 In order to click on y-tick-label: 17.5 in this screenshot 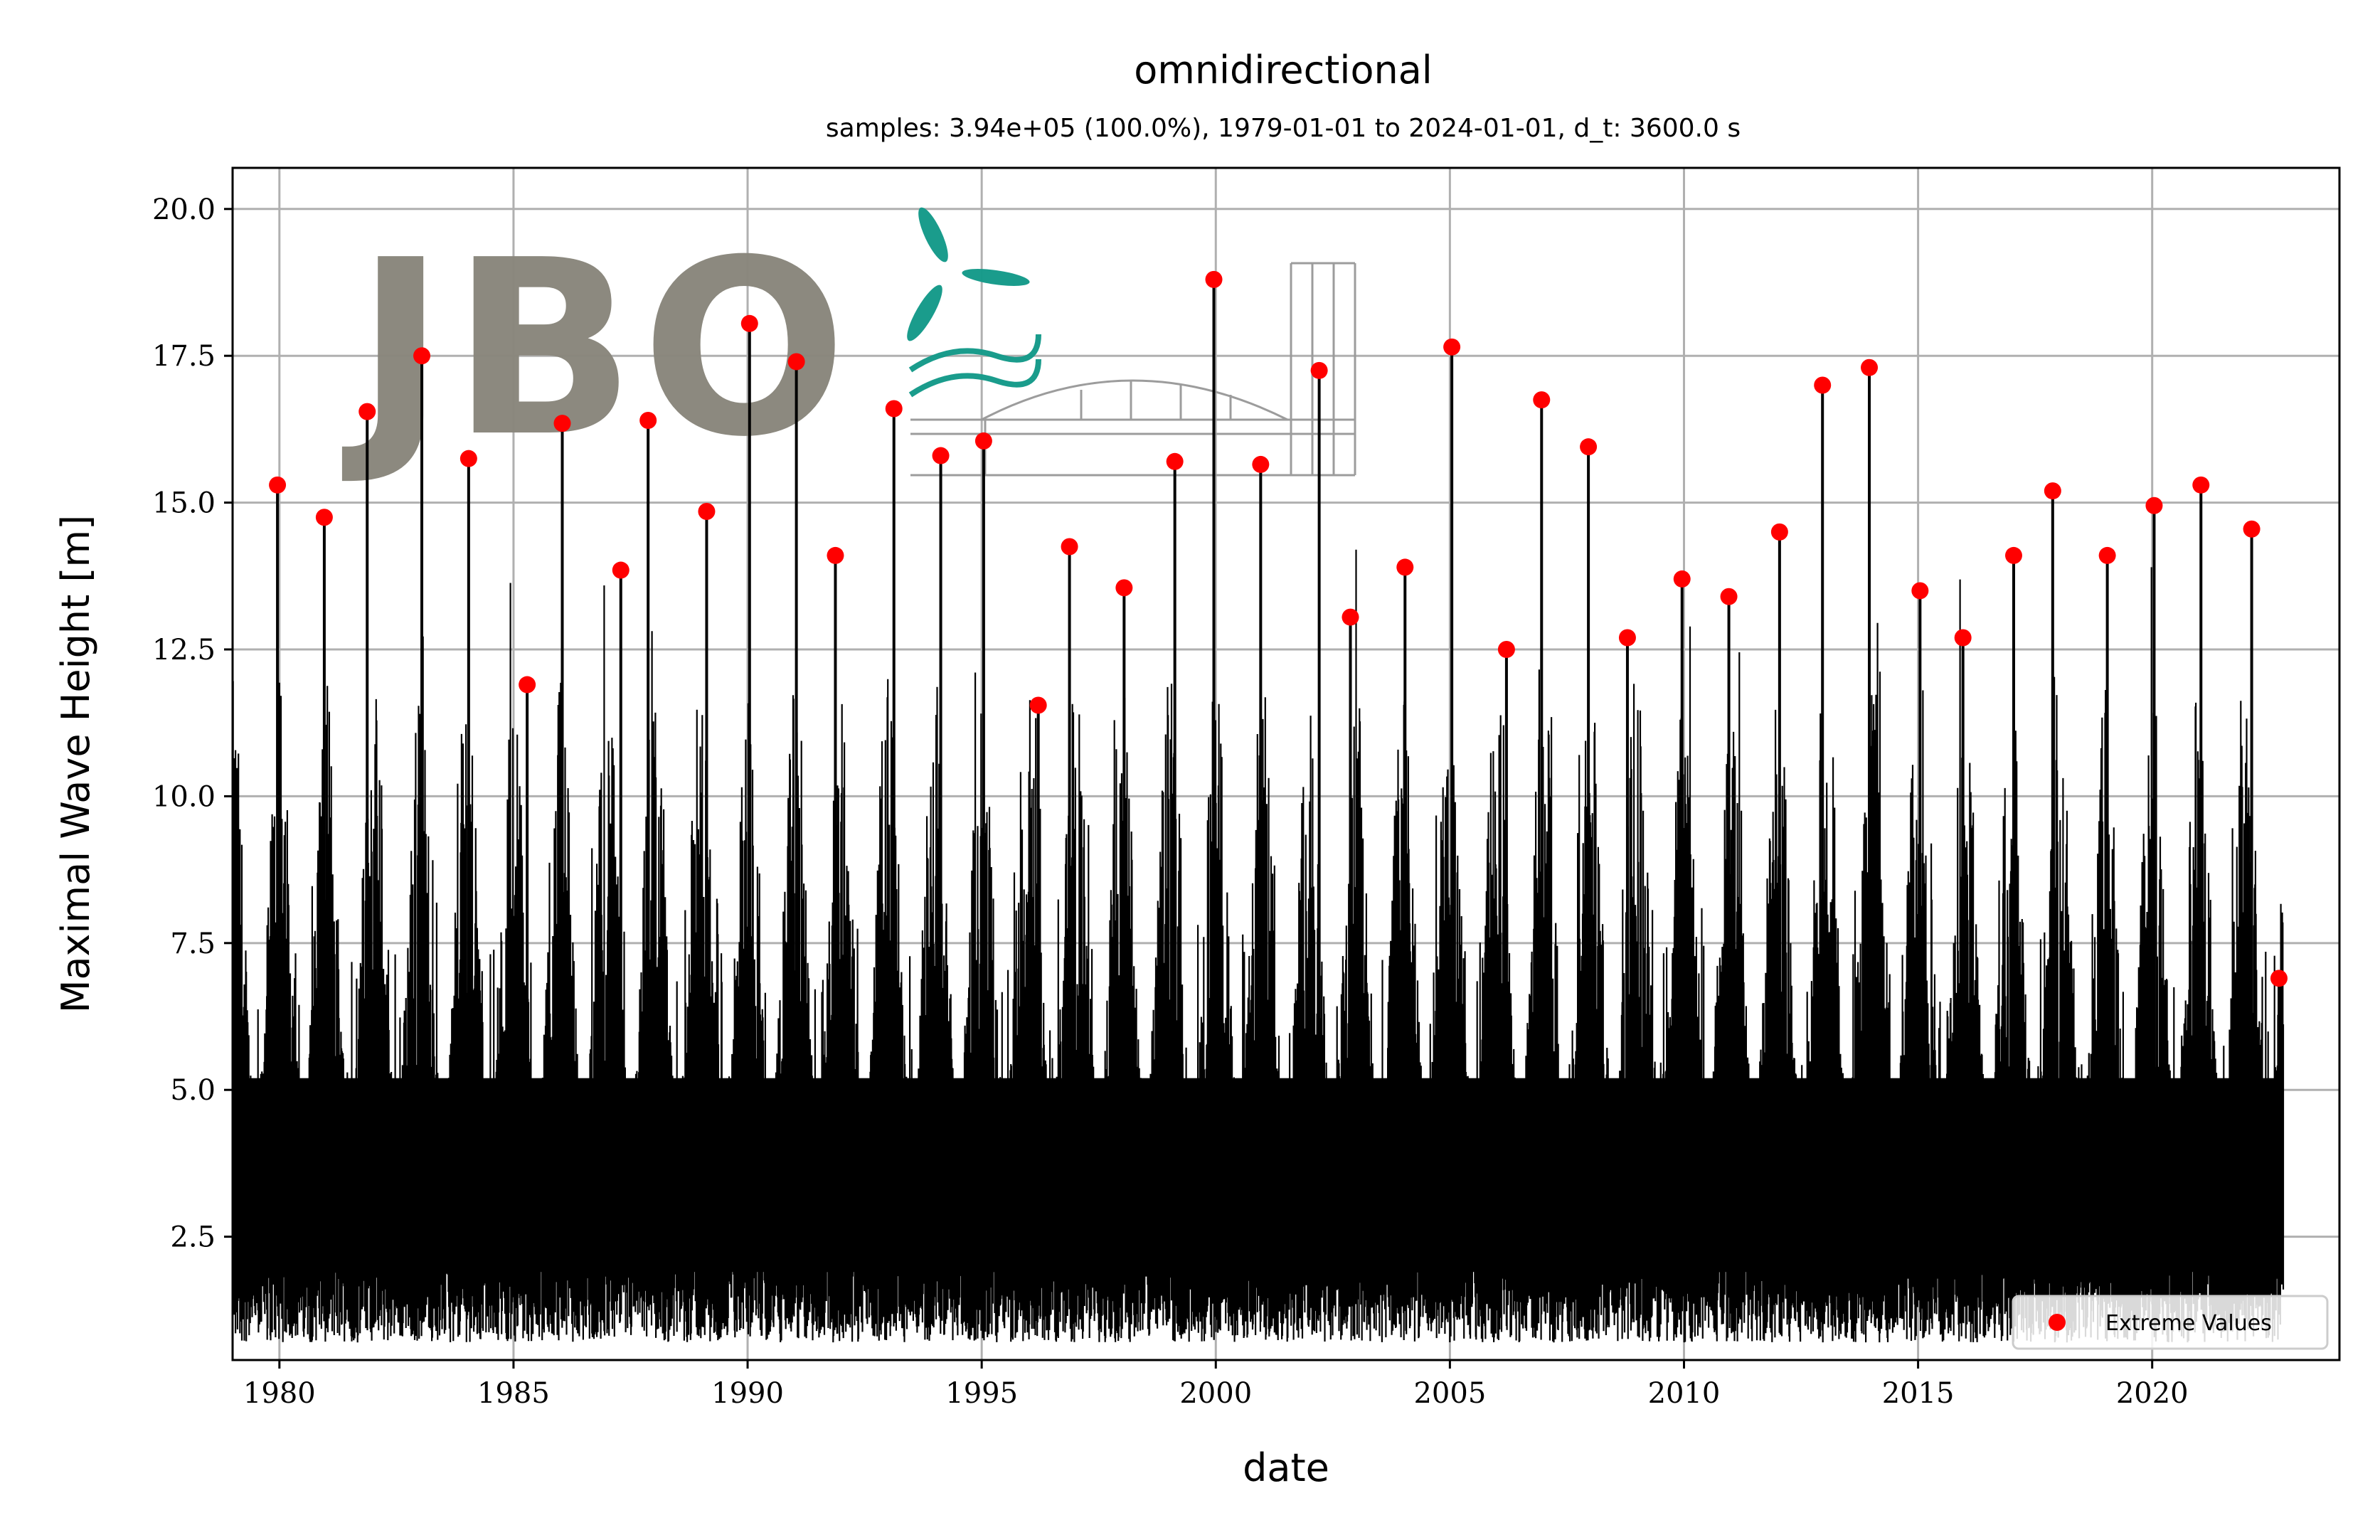, I will do `click(184, 356)`.